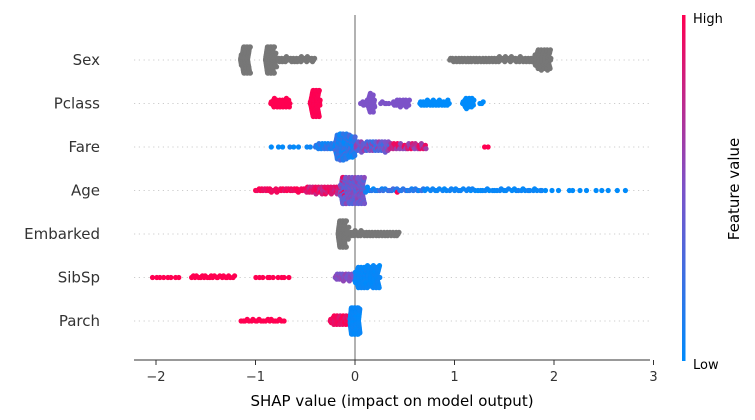 Image resolution: width=755 pixels, height=420 pixels. I want to click on x-axis: −2 −1 0 1 2 3, so click(396, 372).